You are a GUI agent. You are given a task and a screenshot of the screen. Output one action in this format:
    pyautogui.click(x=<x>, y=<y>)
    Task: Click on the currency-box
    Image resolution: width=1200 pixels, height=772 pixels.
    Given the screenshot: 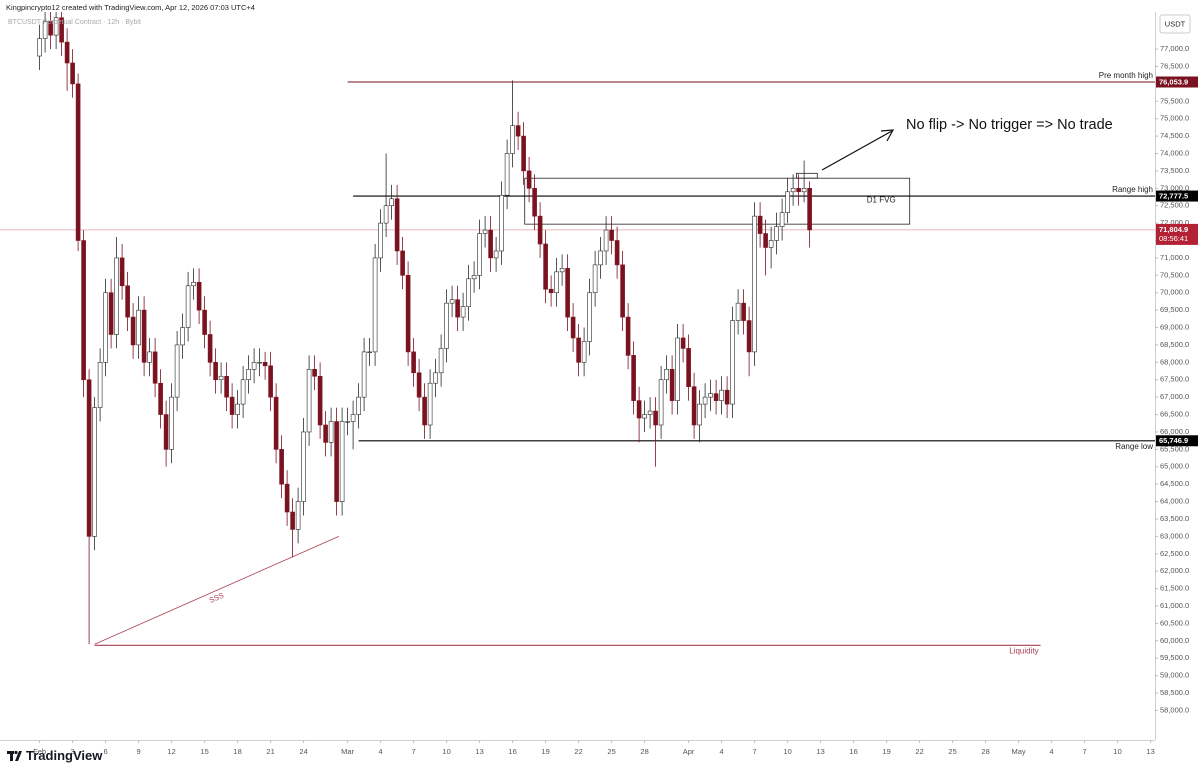 What is the action you would take?
    pyautogui.click(x=1175, y=24)
    